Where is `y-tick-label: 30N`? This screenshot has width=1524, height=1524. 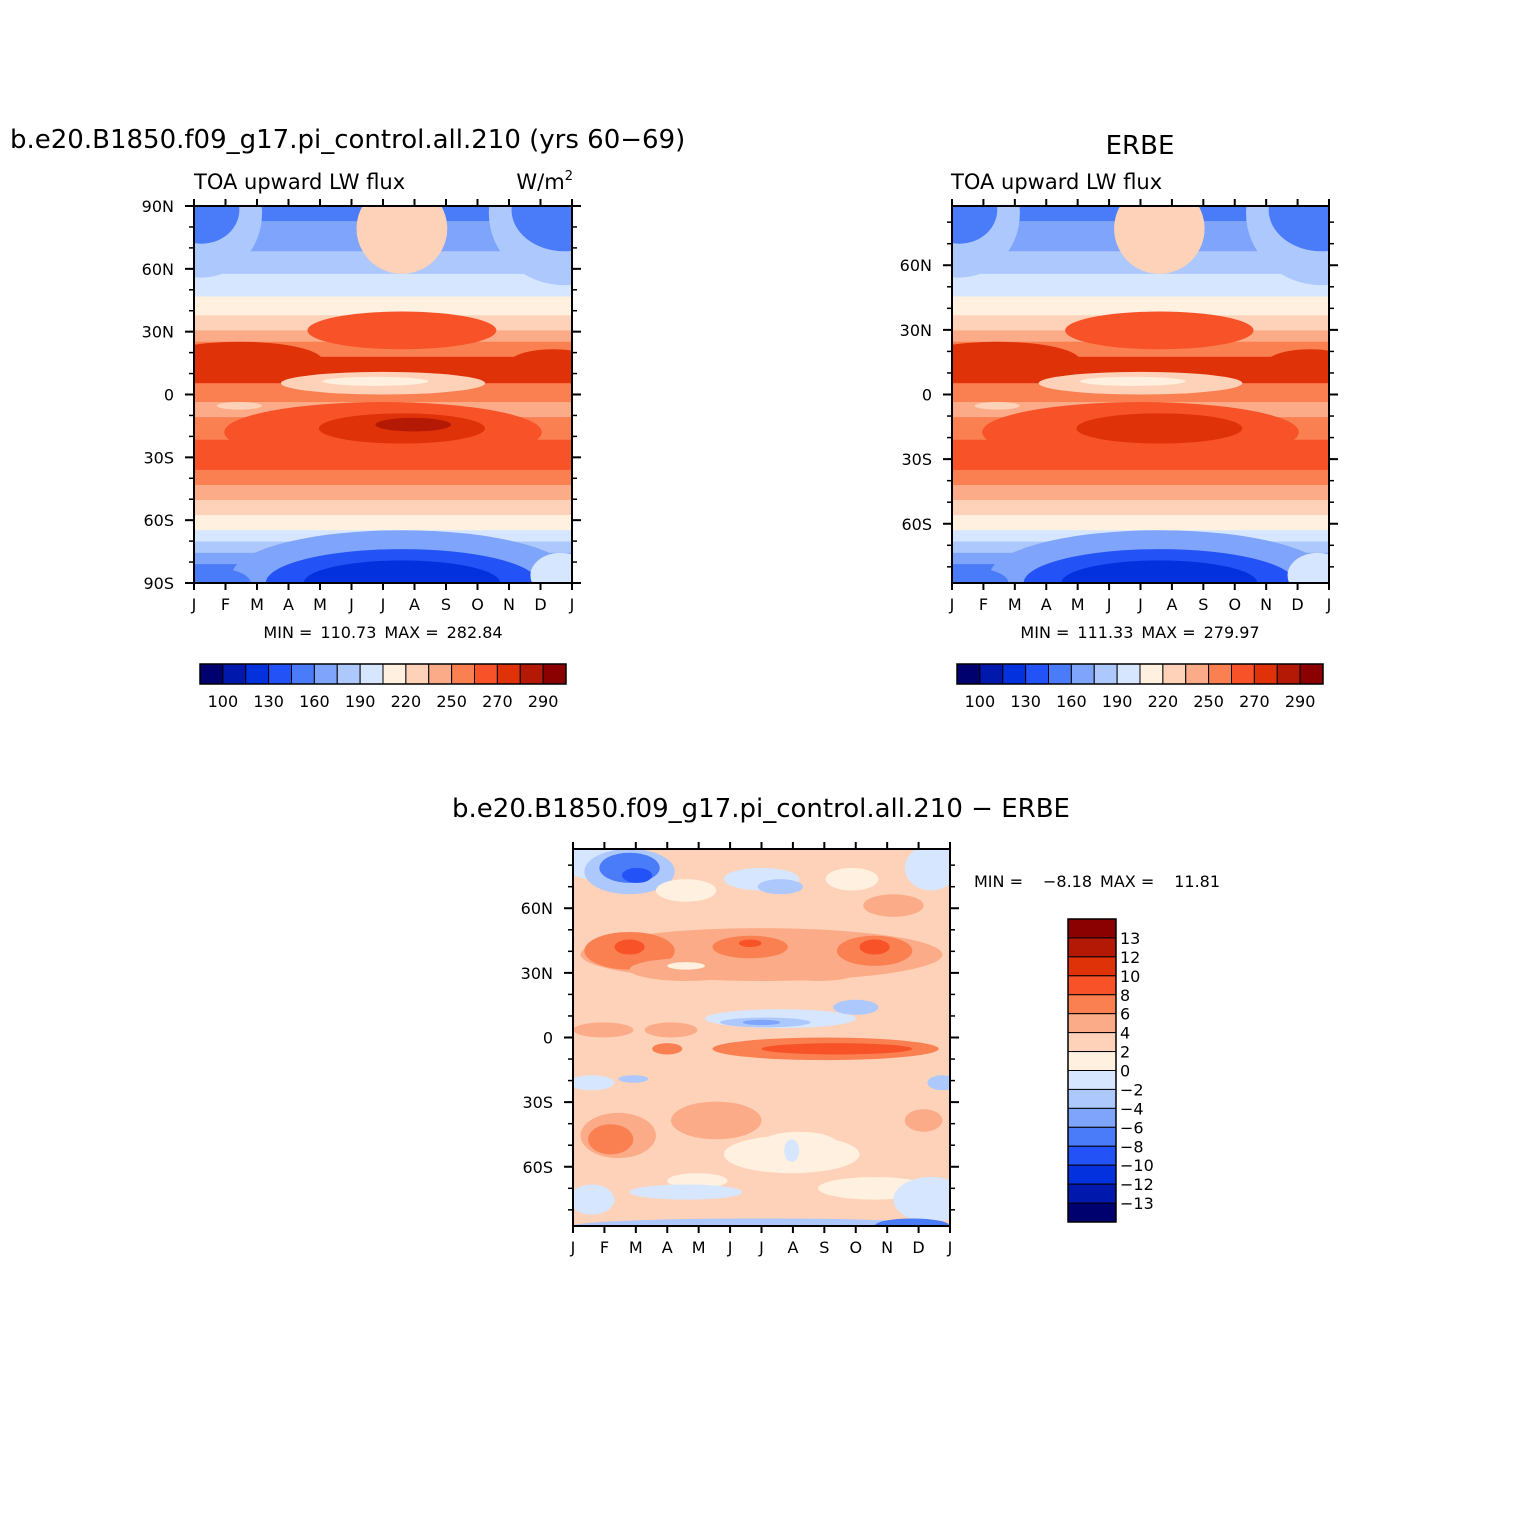 y-tick-label: 30N is located at coordinates (537, 973).